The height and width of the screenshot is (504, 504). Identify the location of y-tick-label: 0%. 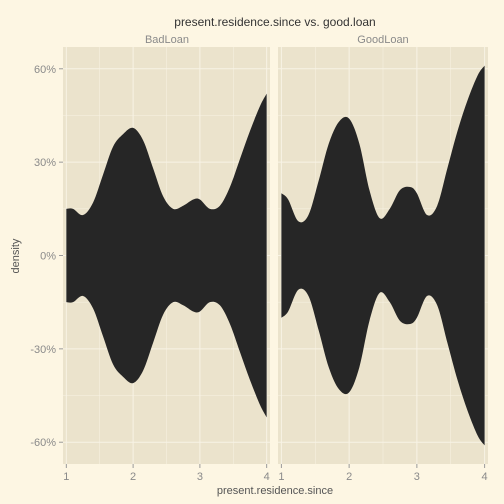
(48, 257).